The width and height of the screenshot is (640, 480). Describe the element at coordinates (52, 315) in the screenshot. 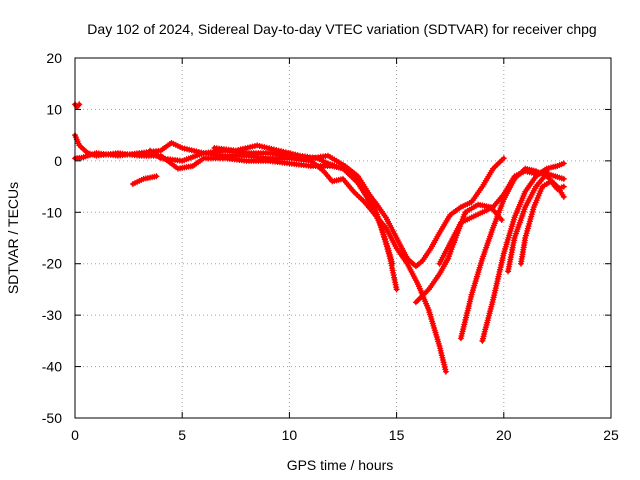

I see `y-tick-label: -30` at that location.